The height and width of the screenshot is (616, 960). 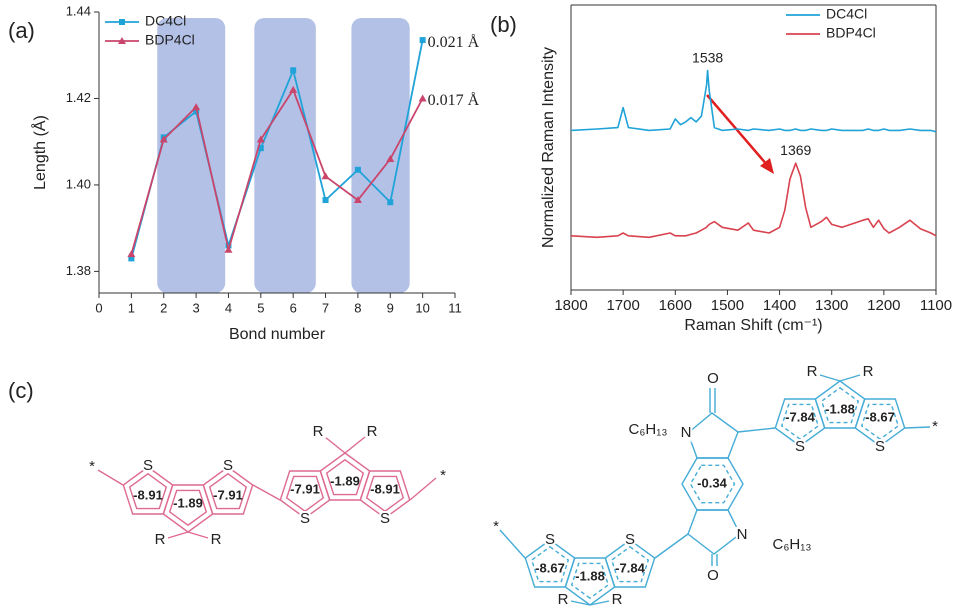 I want to click on ring-value: -1.88, so click(x=590, y=575).